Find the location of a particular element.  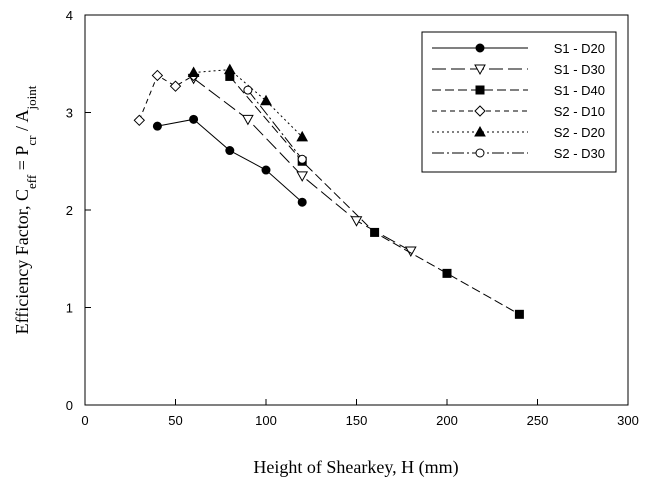

y-axis-title-sub-cr: cr is located at coordinates (31, 140).